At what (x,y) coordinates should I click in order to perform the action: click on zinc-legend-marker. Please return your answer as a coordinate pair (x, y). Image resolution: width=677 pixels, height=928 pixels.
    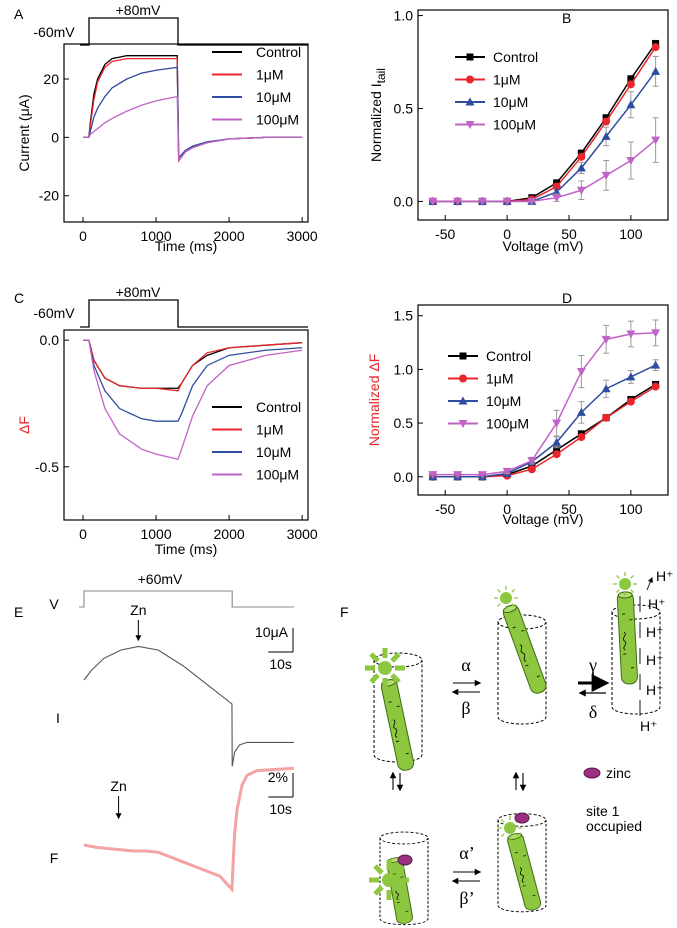
    Looking at the image, I should click on (592, 773).